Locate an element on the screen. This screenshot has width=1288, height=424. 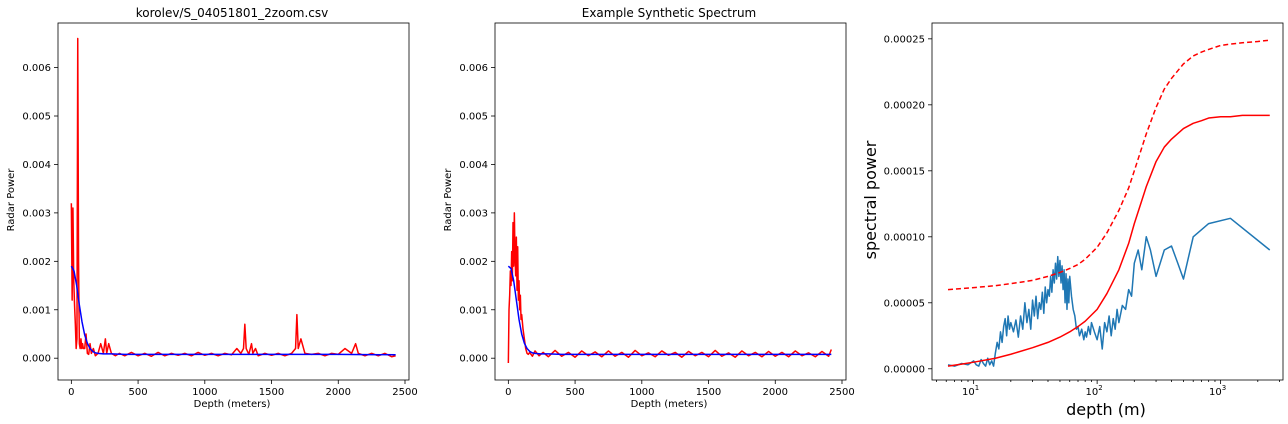
panel-2-x-tick-label: 1000 is located at coordinates (641, 392).